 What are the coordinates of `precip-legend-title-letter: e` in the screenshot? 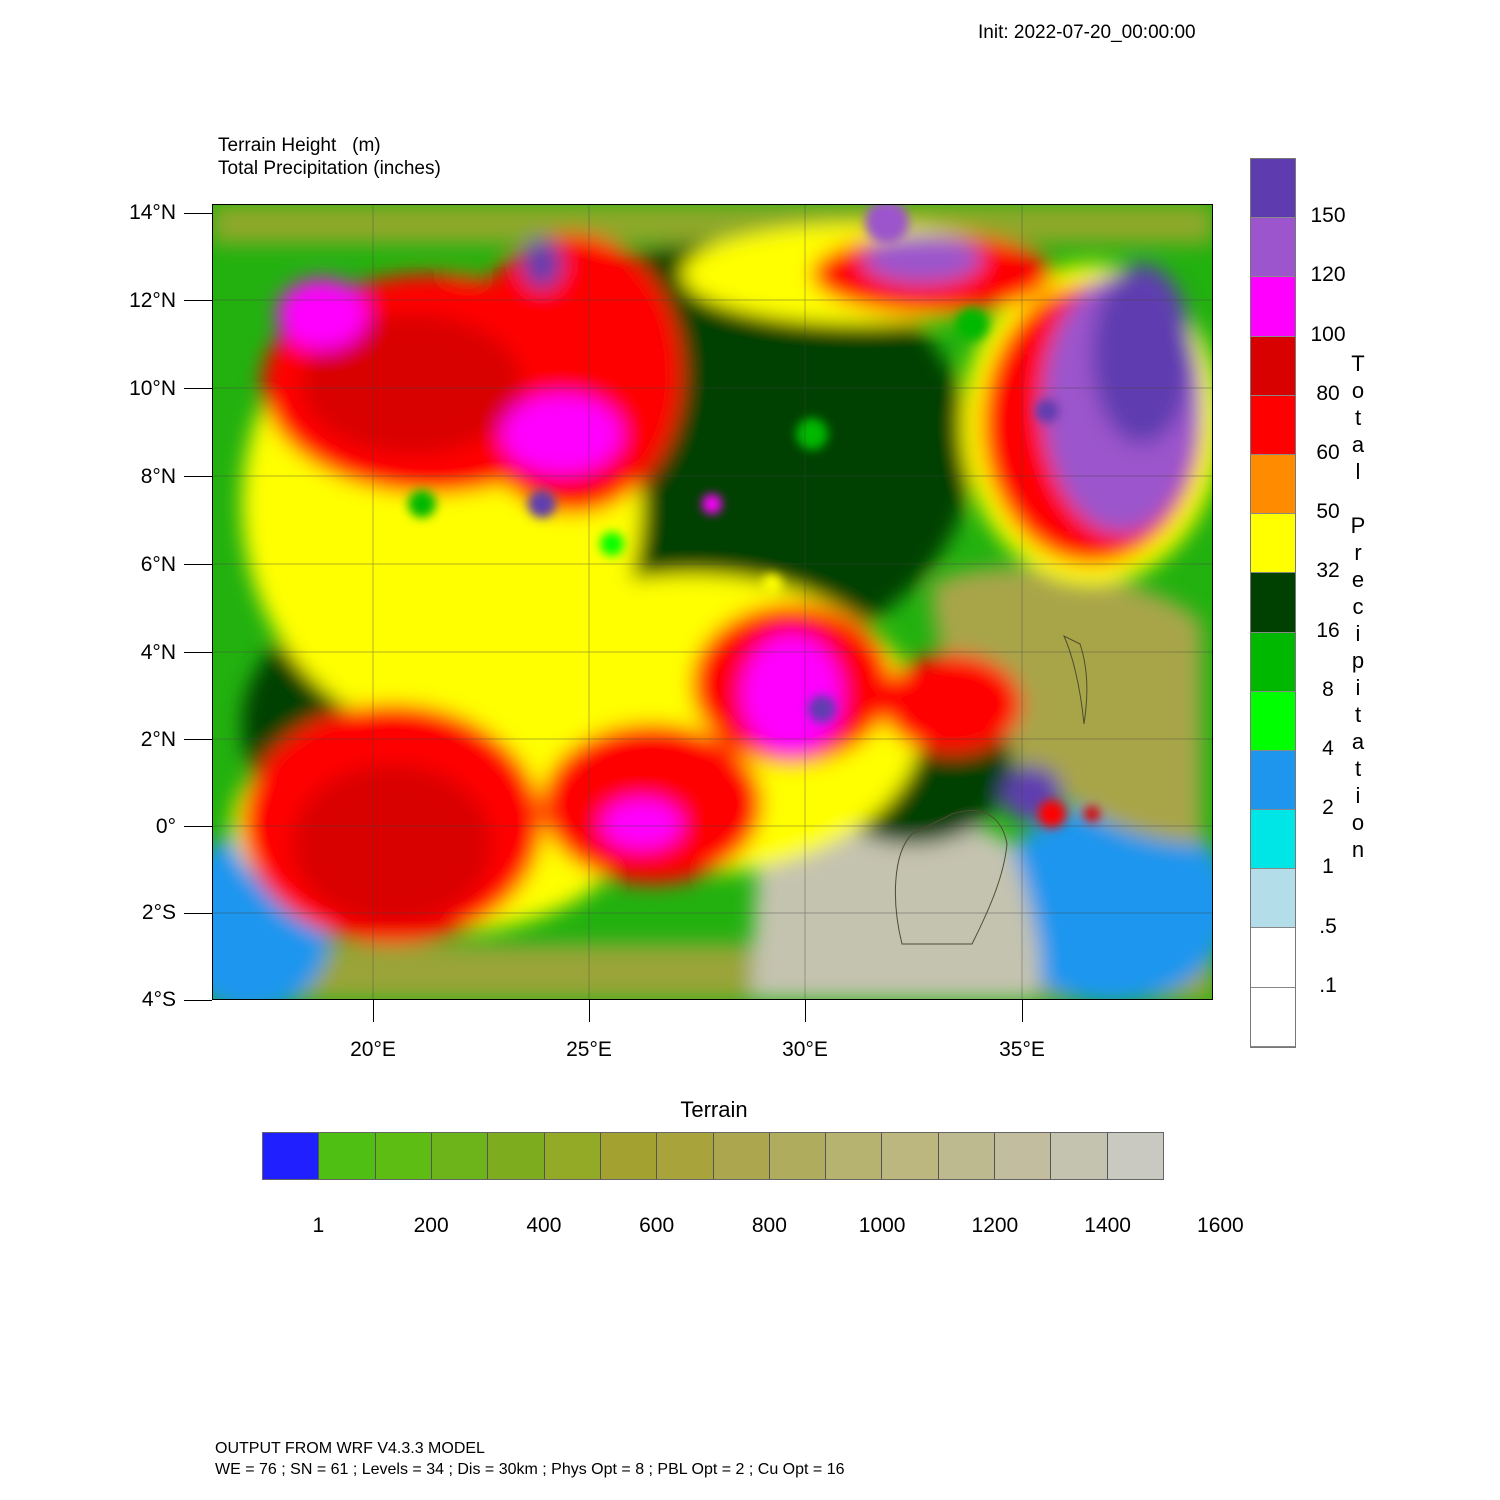 It's located at (1358, 579).